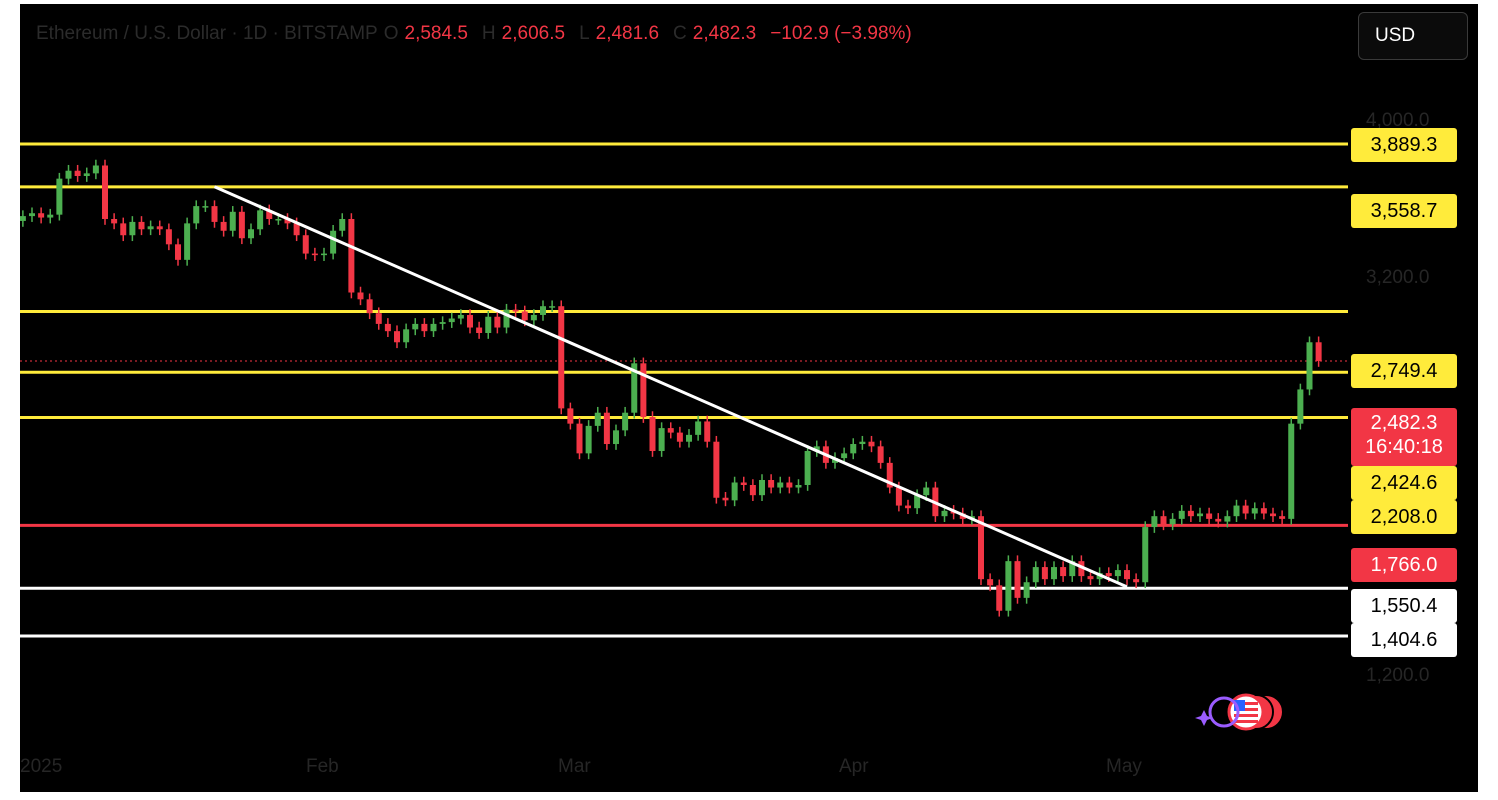  I want to click on x-tick-2025: 2025, so click(41, 766).